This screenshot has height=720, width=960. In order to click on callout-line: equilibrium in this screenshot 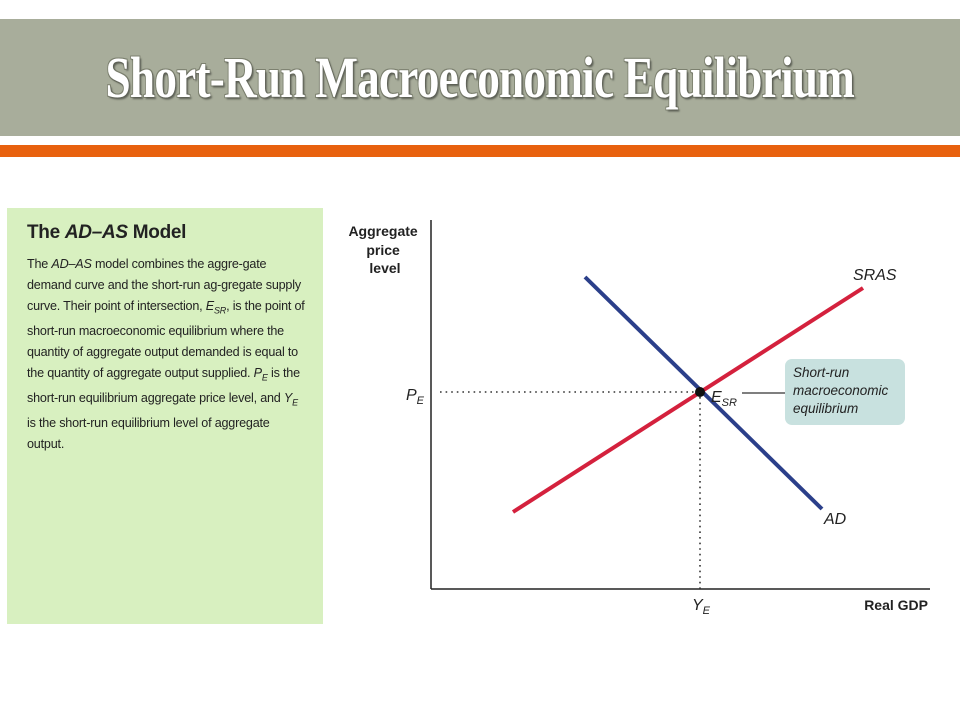, I will do `click(825, 408)`.